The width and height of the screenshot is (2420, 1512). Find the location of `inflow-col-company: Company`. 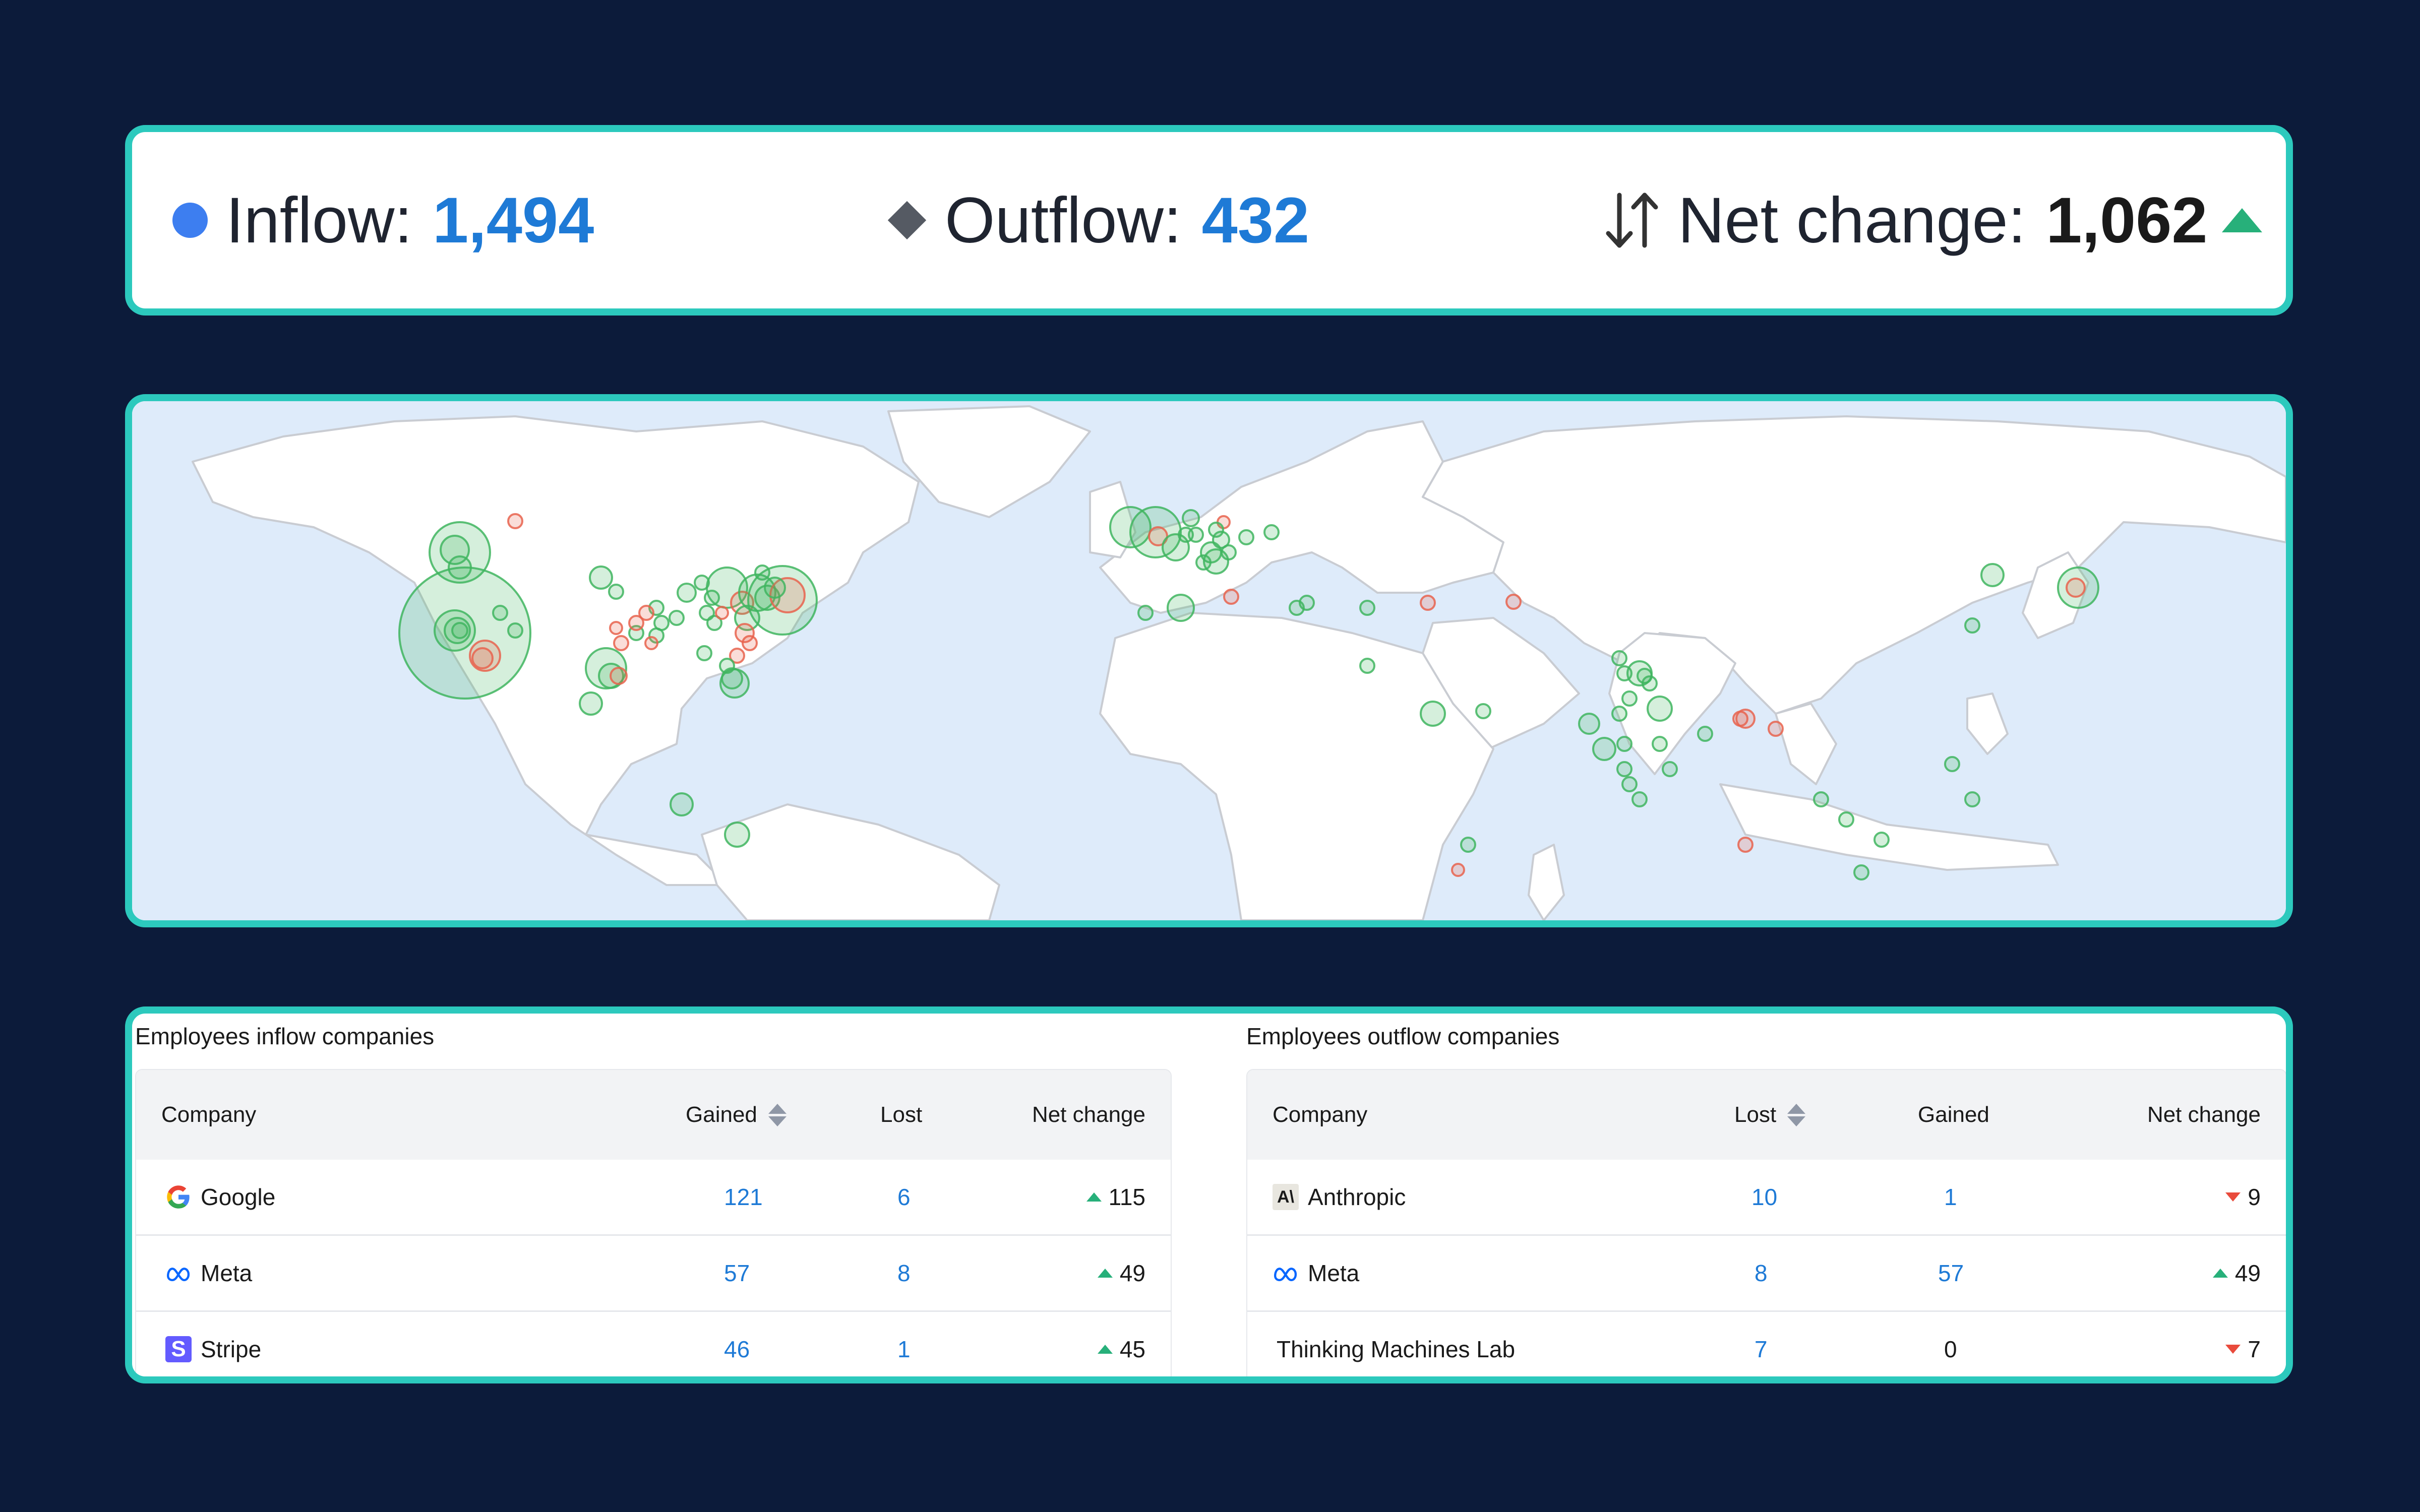

inflow-col-company: Company is located at coordinates (209, 1114).